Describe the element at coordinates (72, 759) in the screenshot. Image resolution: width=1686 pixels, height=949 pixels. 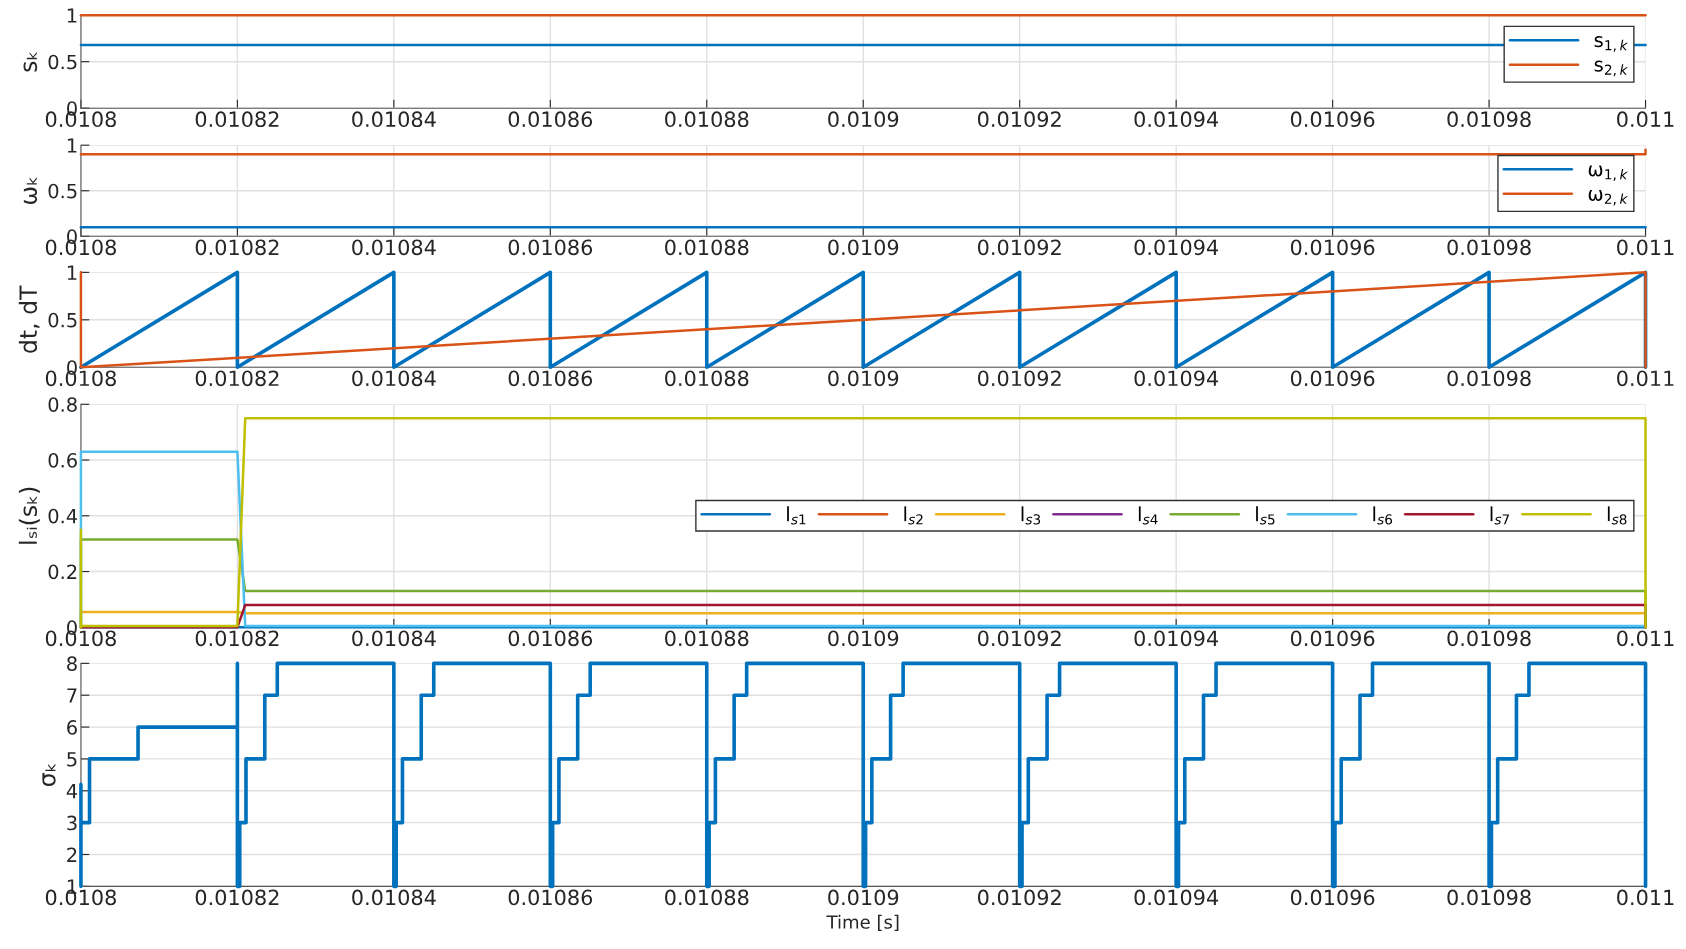
I see `y-tick-label: 5` at that location.